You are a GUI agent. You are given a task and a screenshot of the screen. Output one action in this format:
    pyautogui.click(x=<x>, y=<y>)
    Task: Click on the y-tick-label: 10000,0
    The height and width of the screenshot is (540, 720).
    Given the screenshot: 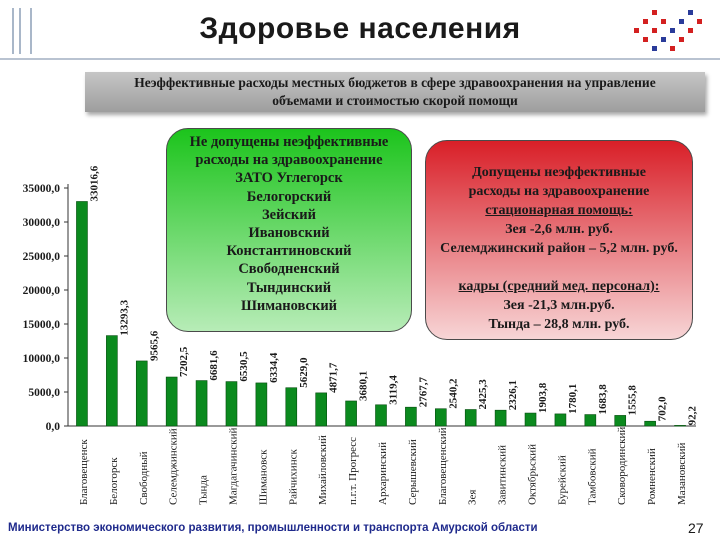 What is the action you would take?
    pyautogui.click(x=42, y=359)
    